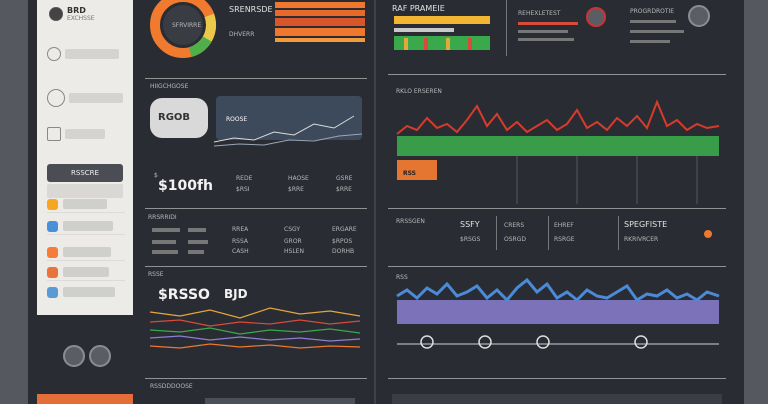 Image resolution: width=768 pixels, height=404 pixels. I want to click on table-cell: RSSA, so click(240, 241).